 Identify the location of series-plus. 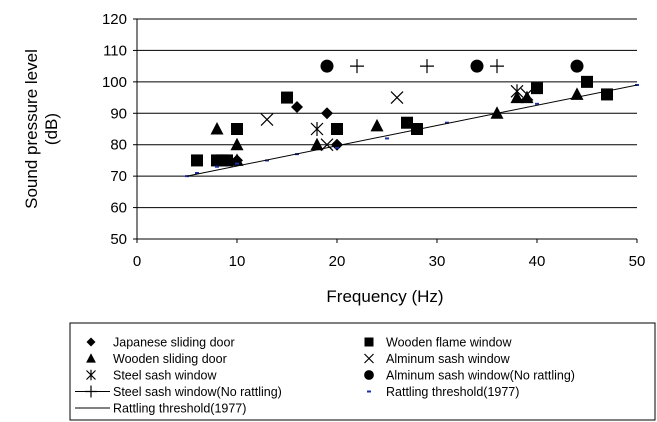
(427, 66).